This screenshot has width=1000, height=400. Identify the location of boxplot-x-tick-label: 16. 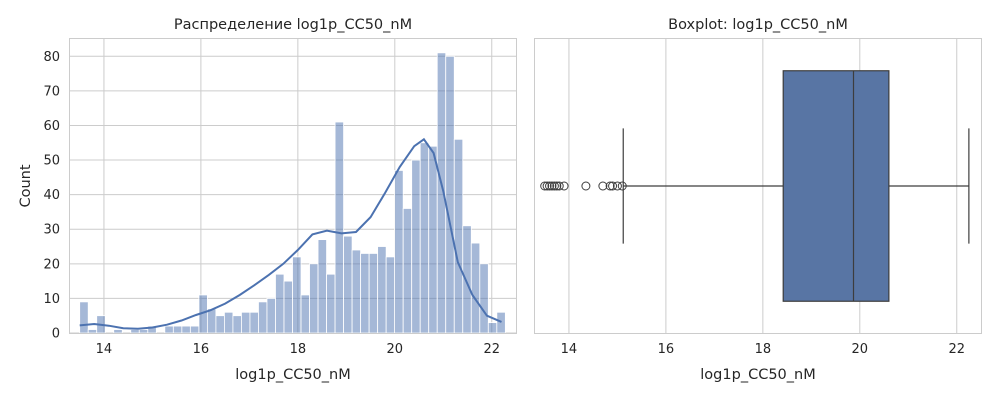
(666, 349).